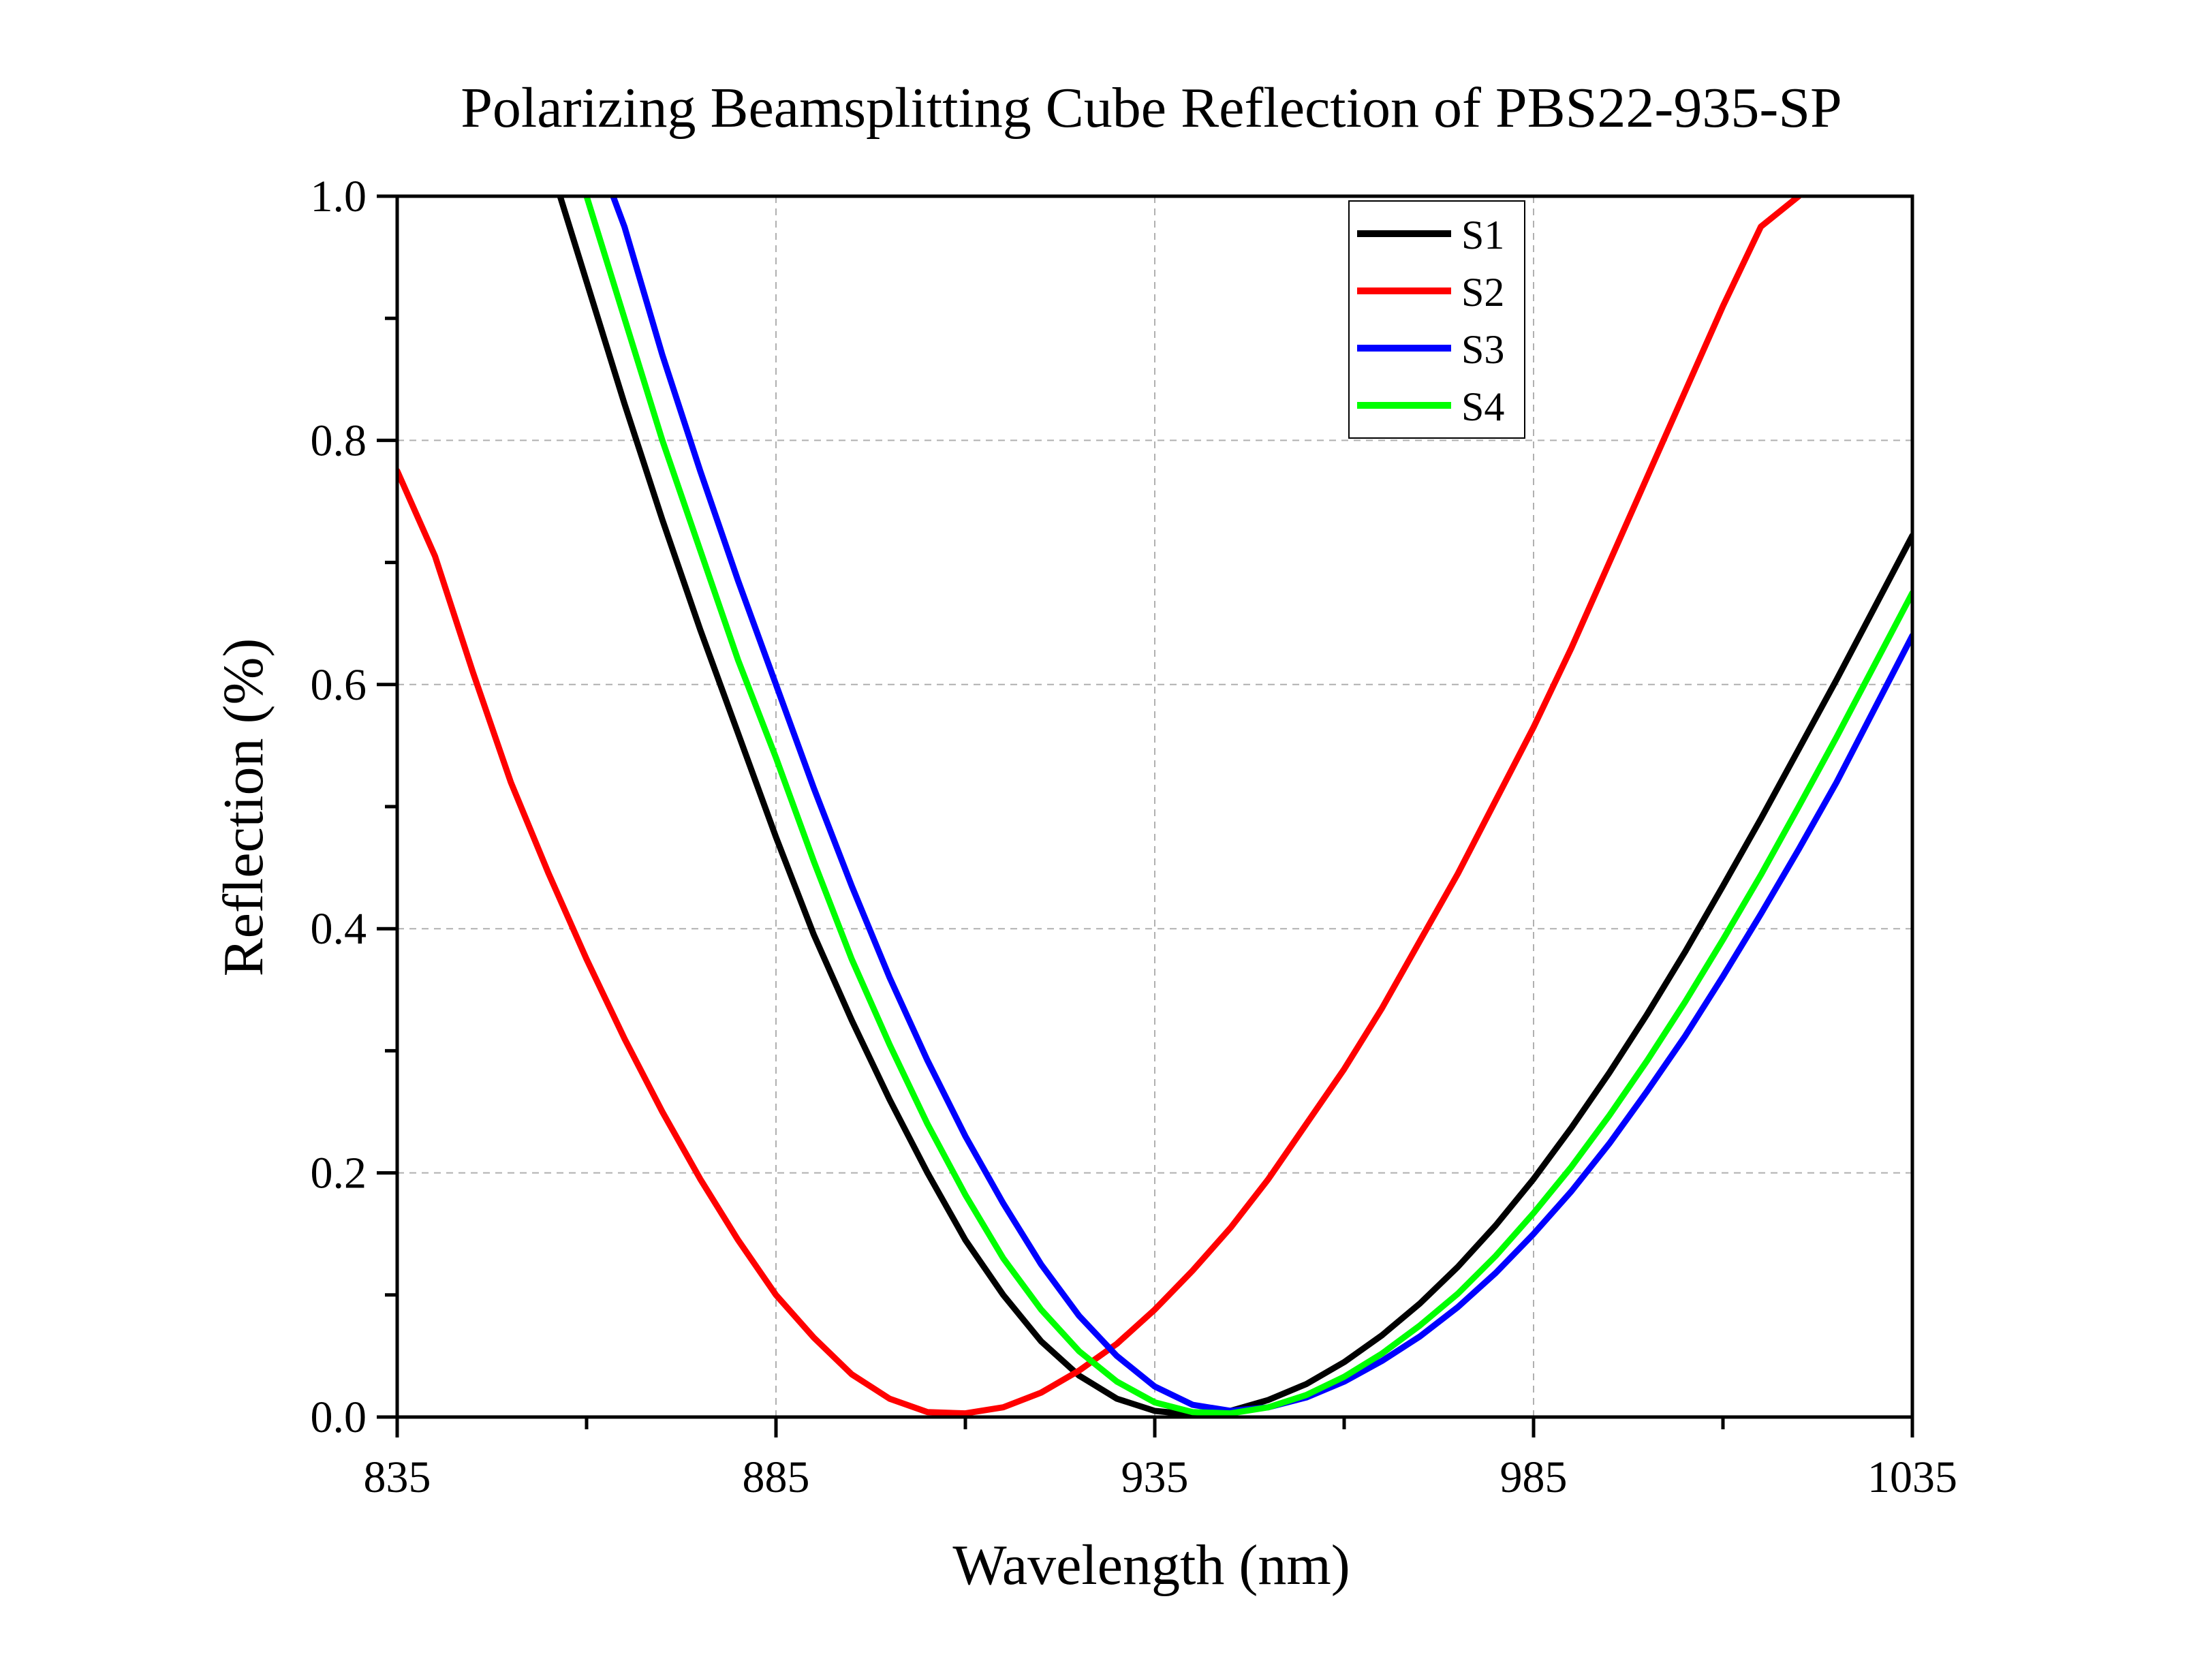 This screenshot has height=1680, width=2191. Describe the element at coordinates (243, 807) in the screenshot. I see `y-axis-title: Reflection (%)` at that location.